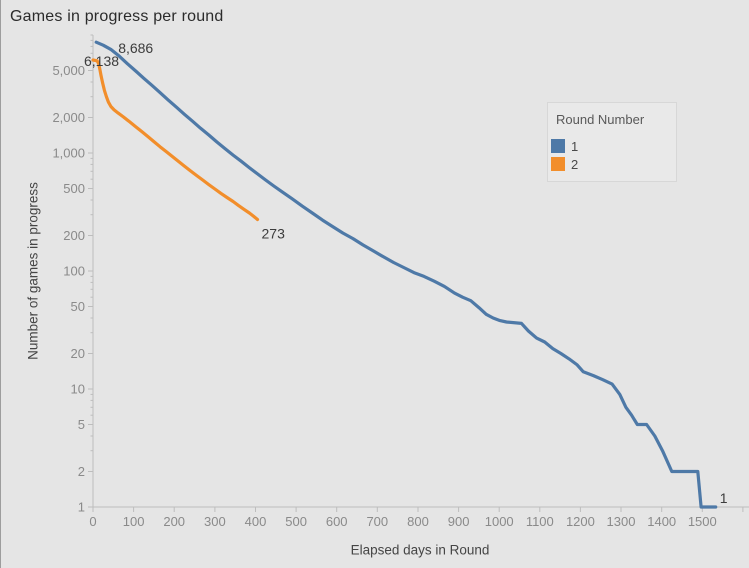 This screenshot has width=749, height=568. What do you see at coordinates (117, 16) in the screenshot?
I see `chart-title: Games in progress per round` at bounding box center [117, 16].